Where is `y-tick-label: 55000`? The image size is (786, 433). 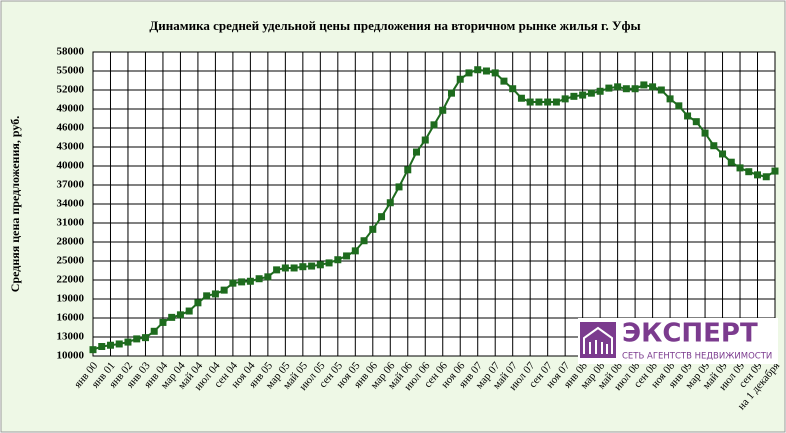
y-tick-label: 55000 is located at coordinates (71, 71).